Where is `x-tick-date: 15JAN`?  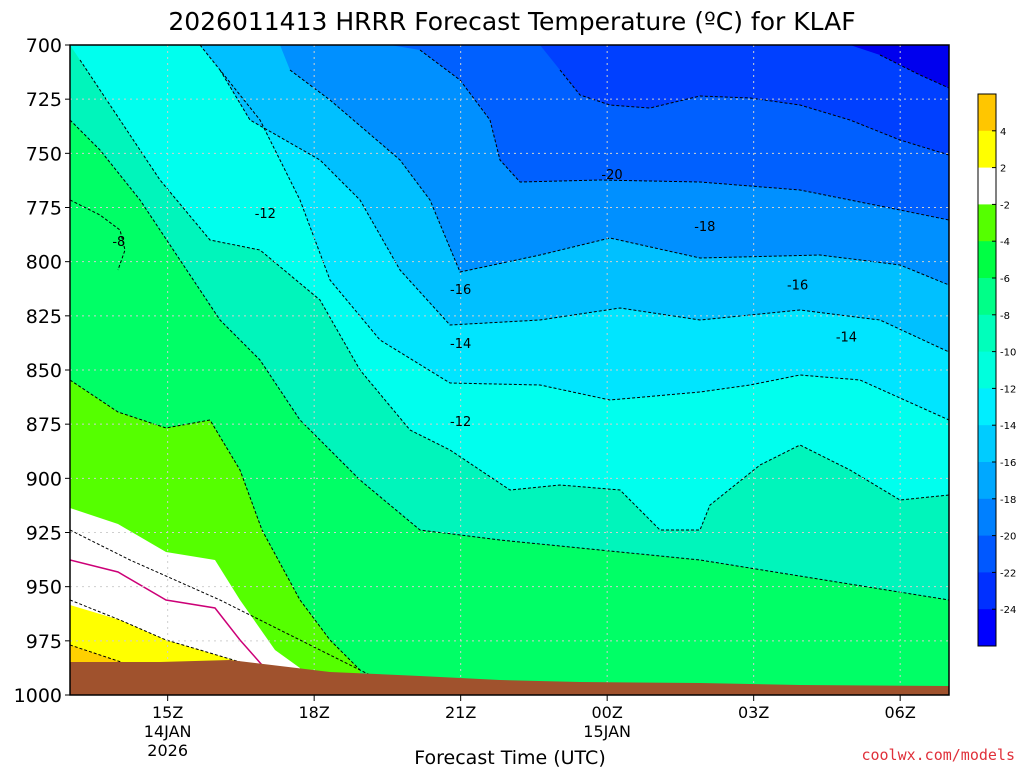
x-tick-date: 15JAN is located at coordinates (607, 731).